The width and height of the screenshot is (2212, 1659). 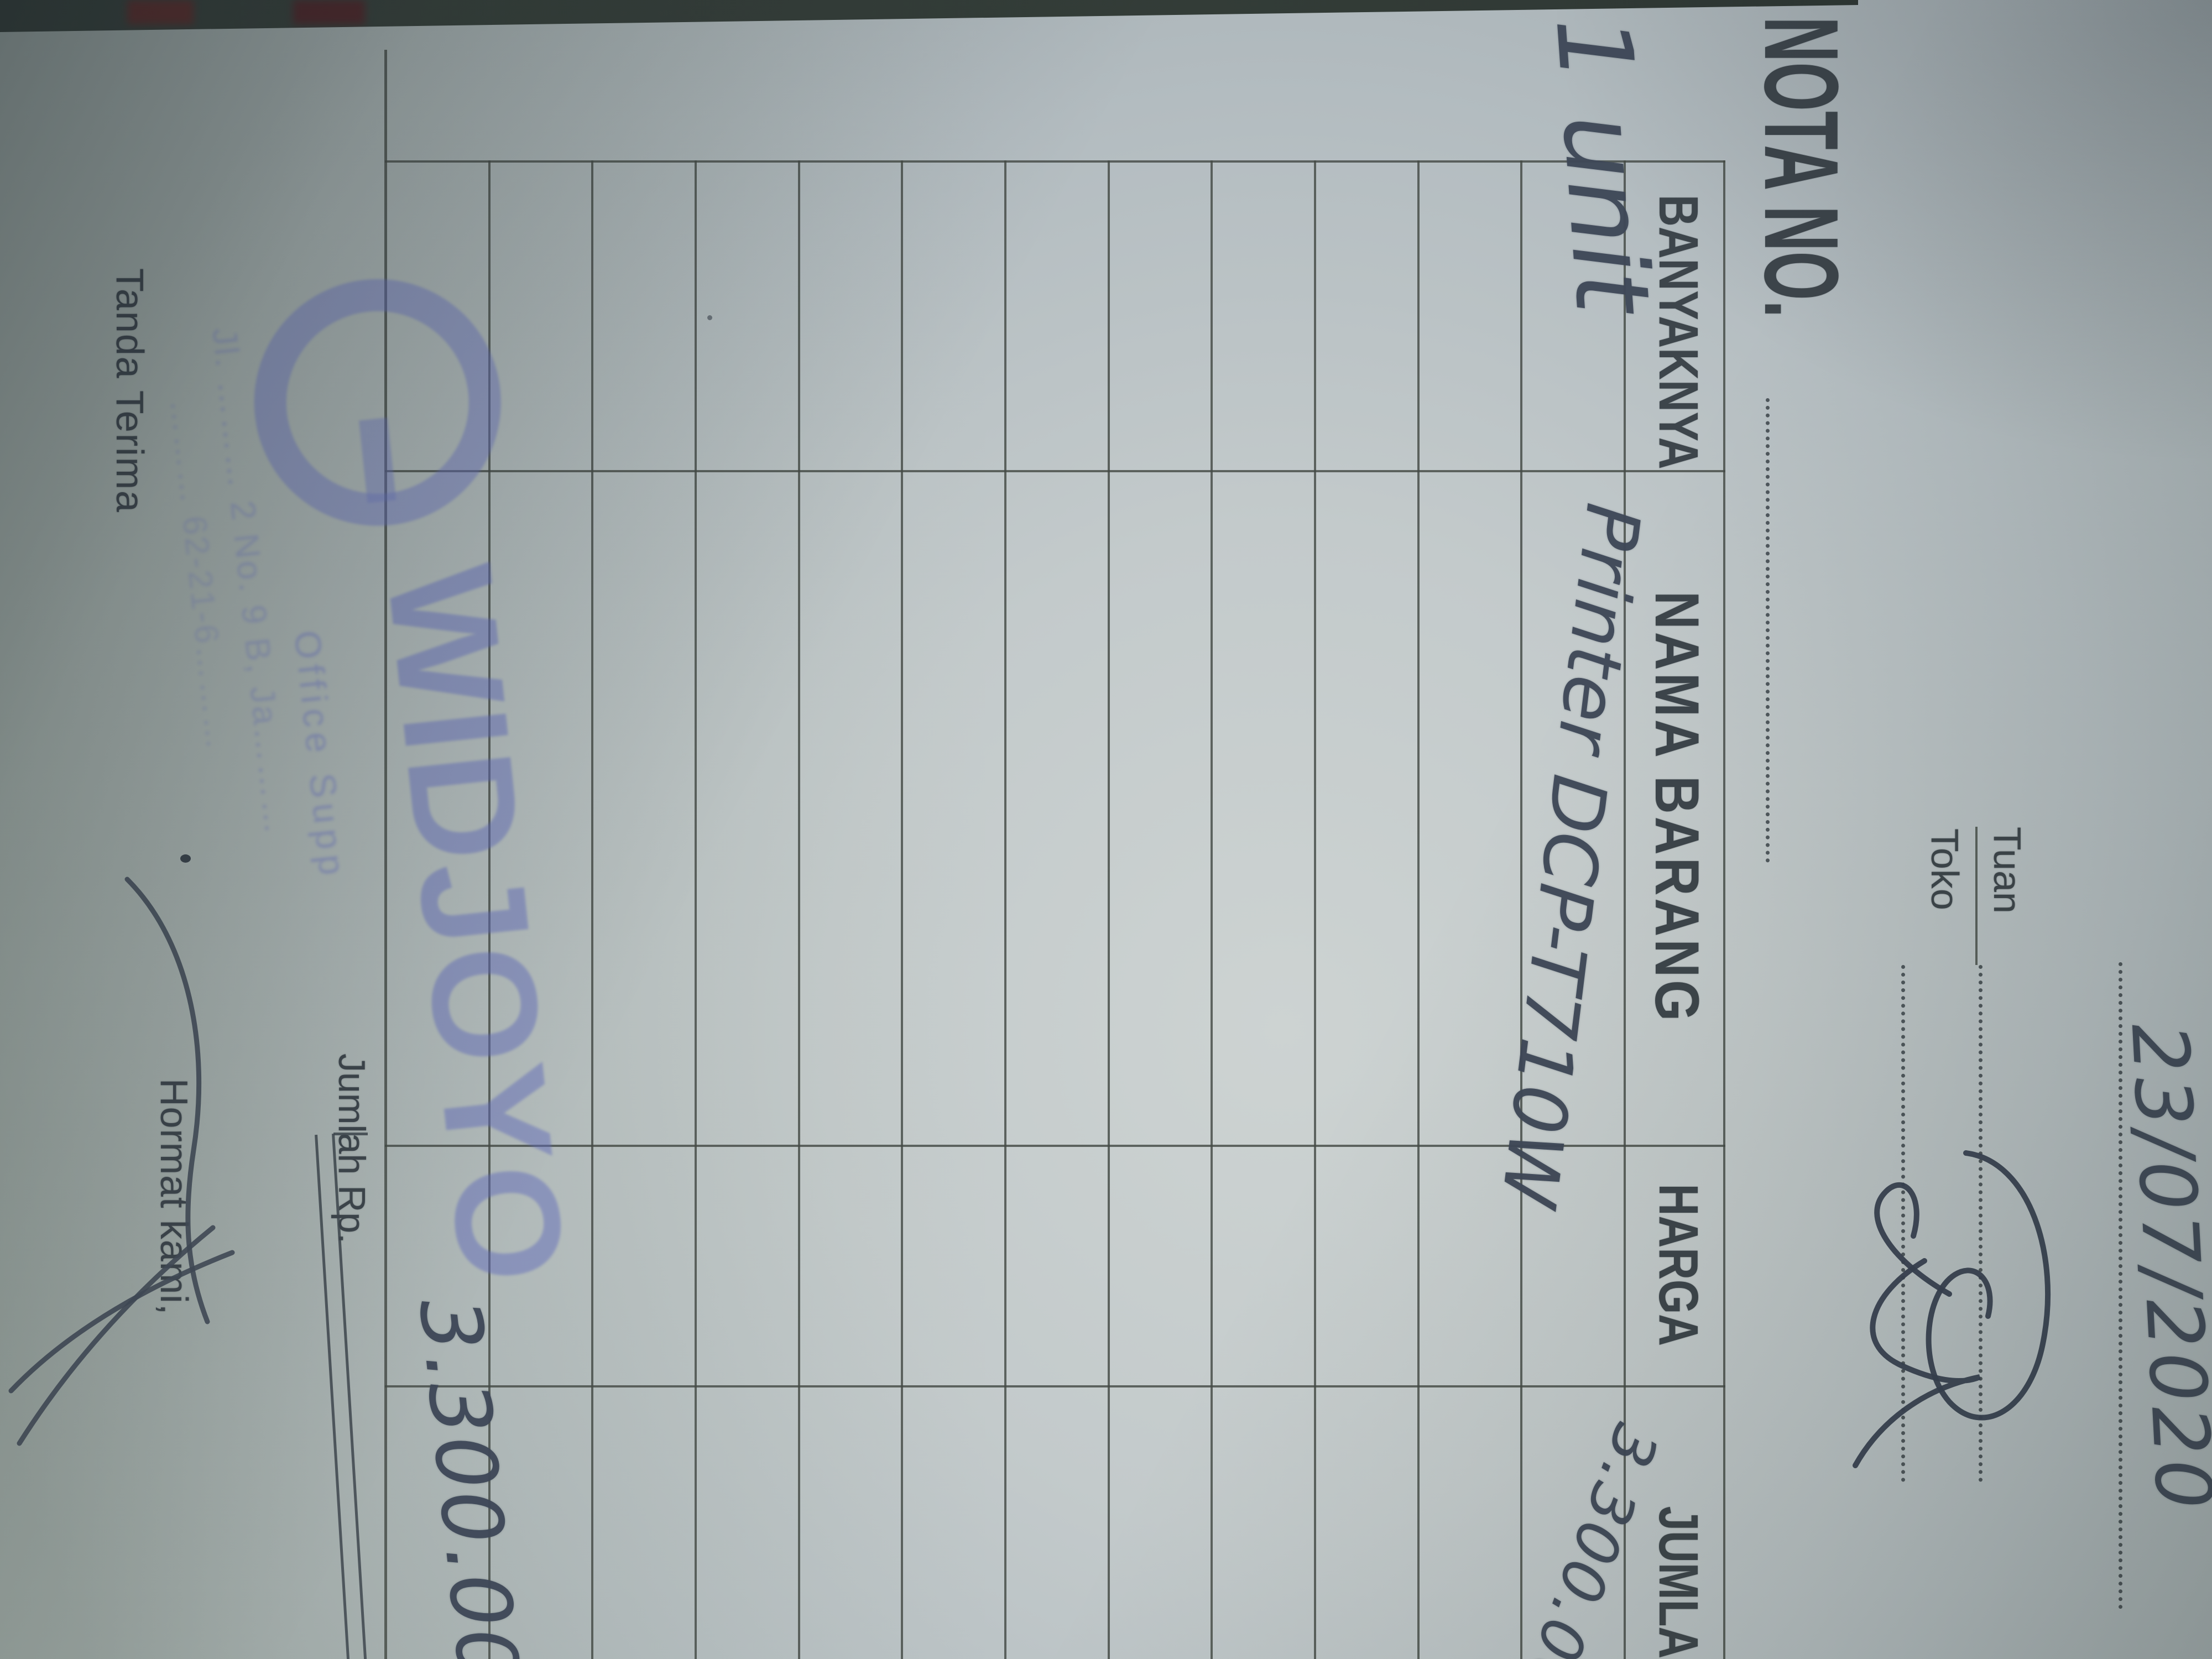 What do you see at coordinates (1583, 1537) in the screenshot?
I see `row-amount-handwriting: 3.300.000` at bounding box center [1583, 1537].